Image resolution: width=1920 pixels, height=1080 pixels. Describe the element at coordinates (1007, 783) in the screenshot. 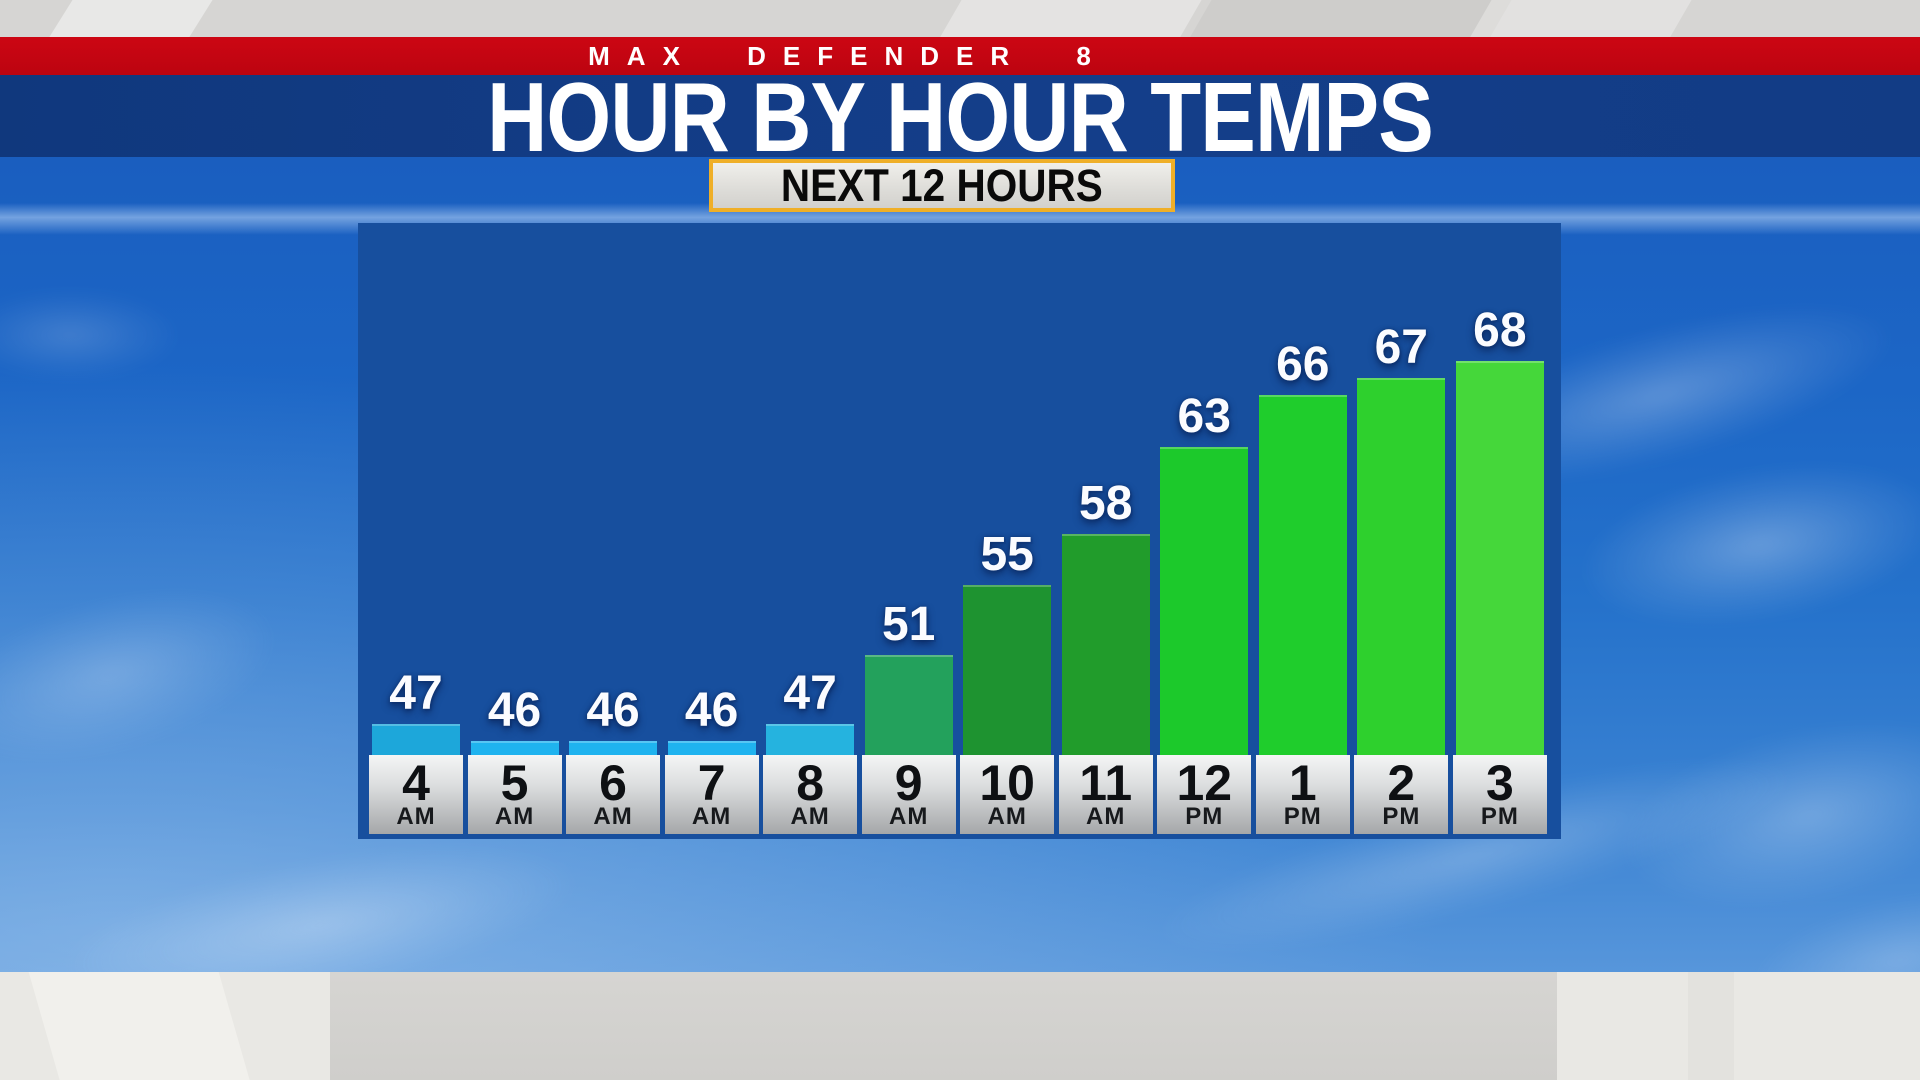

I see `hour-number: 10` at that location.